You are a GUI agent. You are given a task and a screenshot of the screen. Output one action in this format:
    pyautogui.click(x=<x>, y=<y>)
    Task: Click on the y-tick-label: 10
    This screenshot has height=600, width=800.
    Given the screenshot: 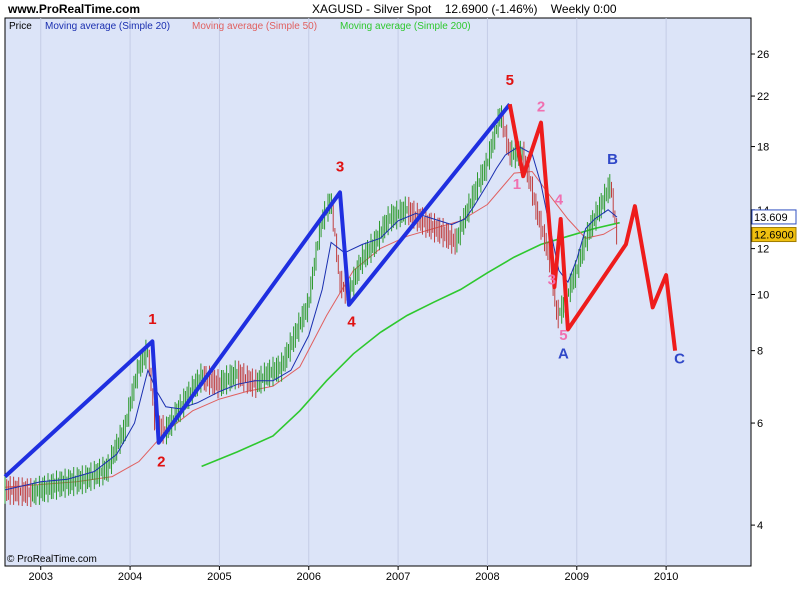 What is the action you would take?
    pyautogui.click(x=763, y=295)
    